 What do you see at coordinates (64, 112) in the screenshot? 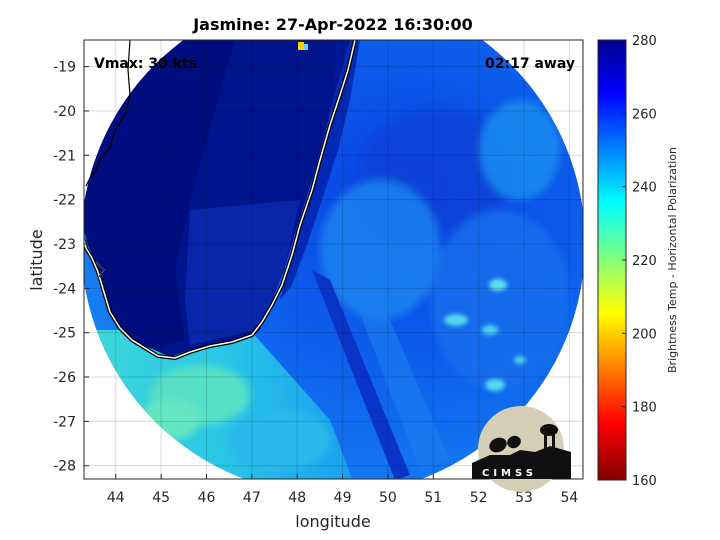
I see `y-tick-label: -20` at bounding box center [64, 112].